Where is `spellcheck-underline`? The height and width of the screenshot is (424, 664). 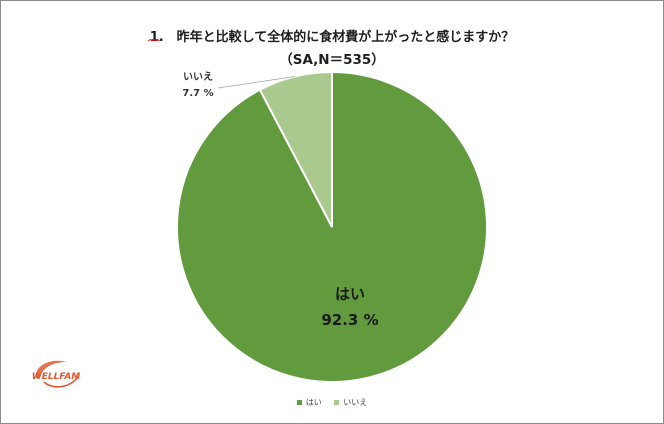 spellcheck-underline is located at coordinates (154, 40).